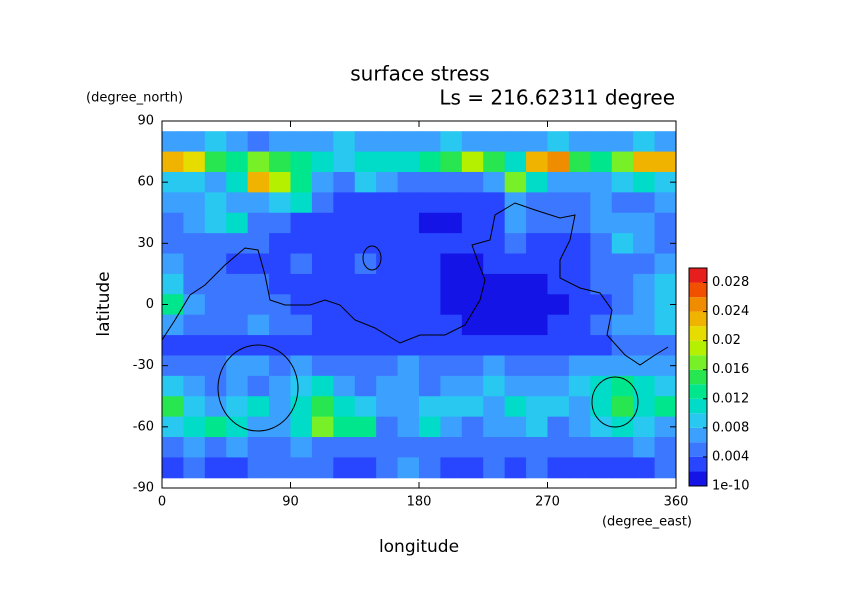  I want to click on x-tick-label: 360, so click(676, 502).